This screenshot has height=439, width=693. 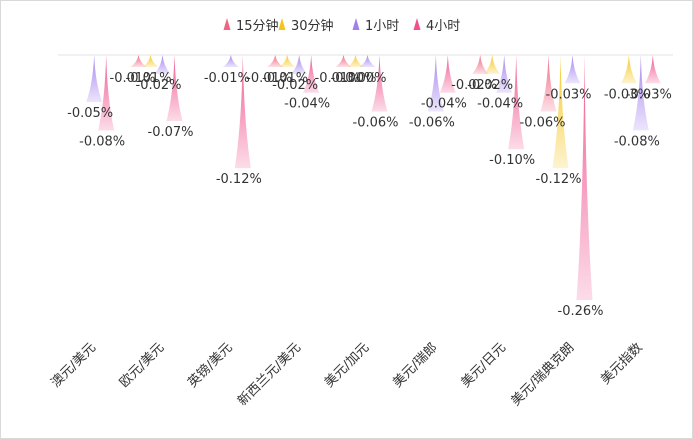 What do you see at coordinates (307, 104) in the screenshot?
I see `value-label-4-4: -0.04%` at bounding box center [307, 104].